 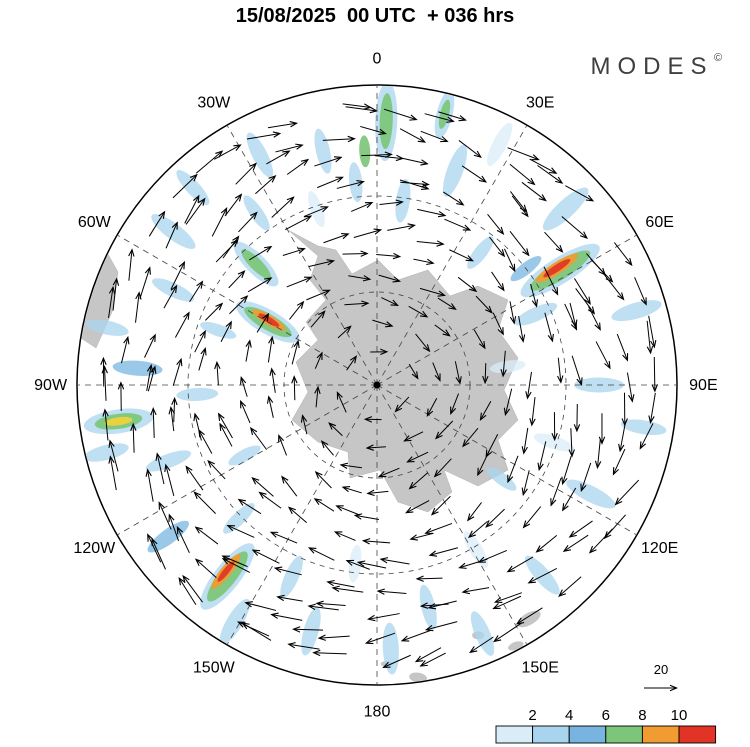 What do you see at coordinates (214, 102) in the screenshot?
I see `longitude-label: 30W` at bounding box center [214, 102].